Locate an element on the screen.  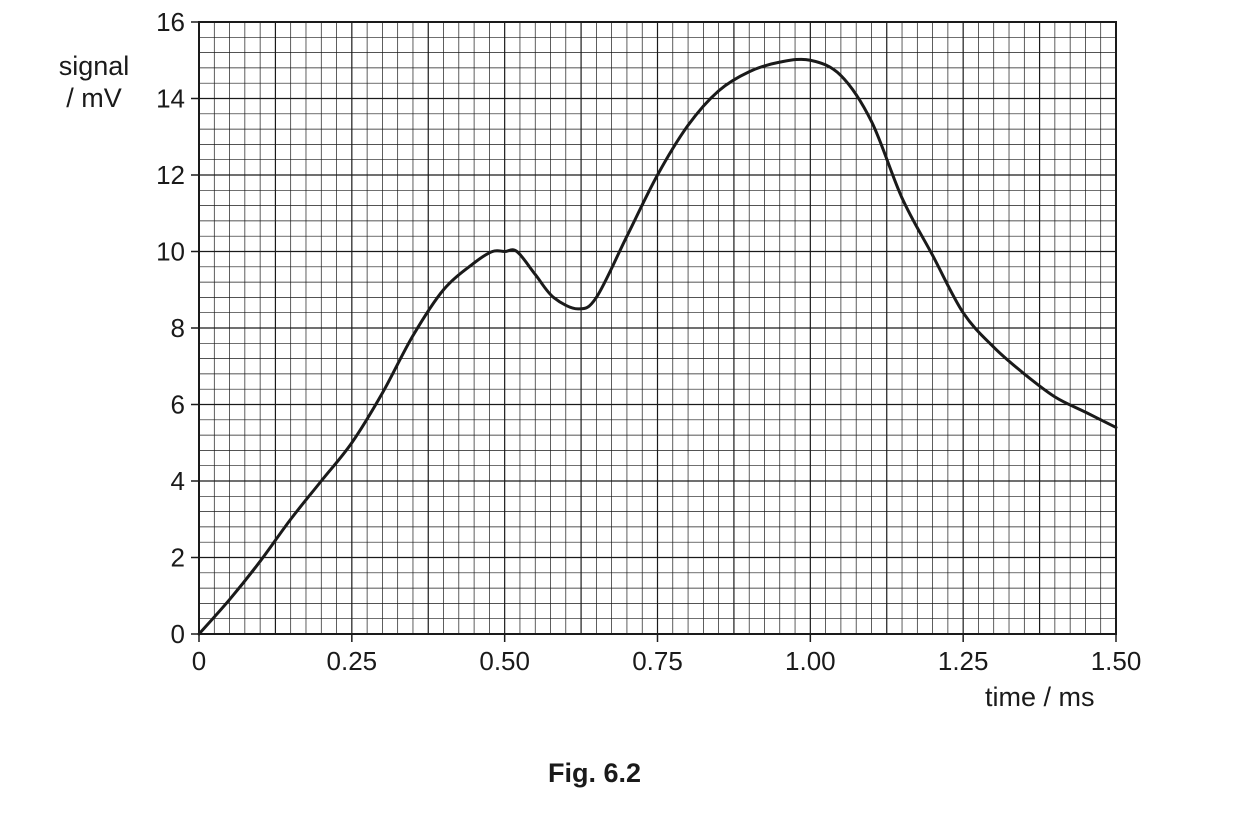
y-tick-label: 0 is located at coordinates (178, 634).